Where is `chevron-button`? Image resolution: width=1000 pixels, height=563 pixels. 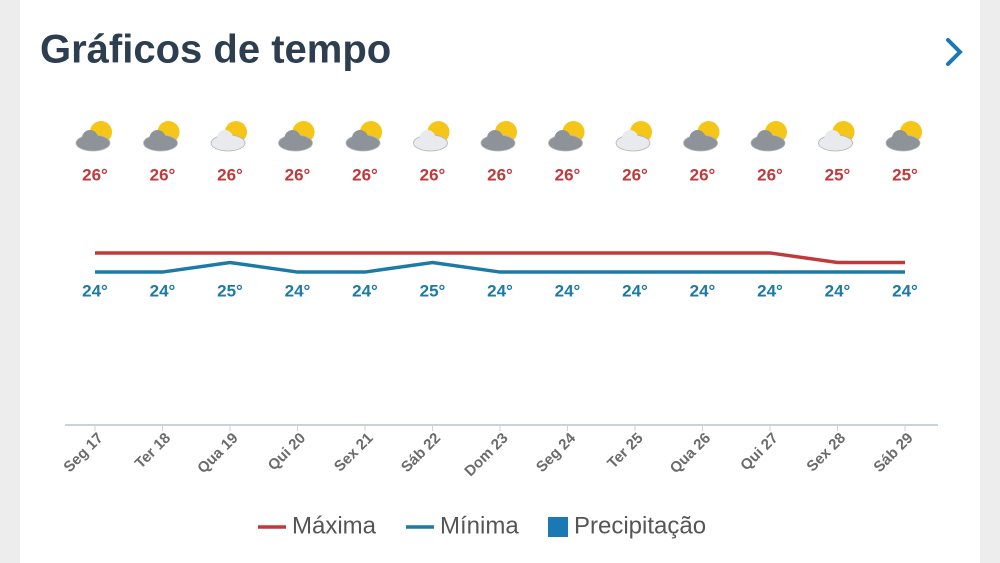 chevron-button is located at coordinates (954, 52).